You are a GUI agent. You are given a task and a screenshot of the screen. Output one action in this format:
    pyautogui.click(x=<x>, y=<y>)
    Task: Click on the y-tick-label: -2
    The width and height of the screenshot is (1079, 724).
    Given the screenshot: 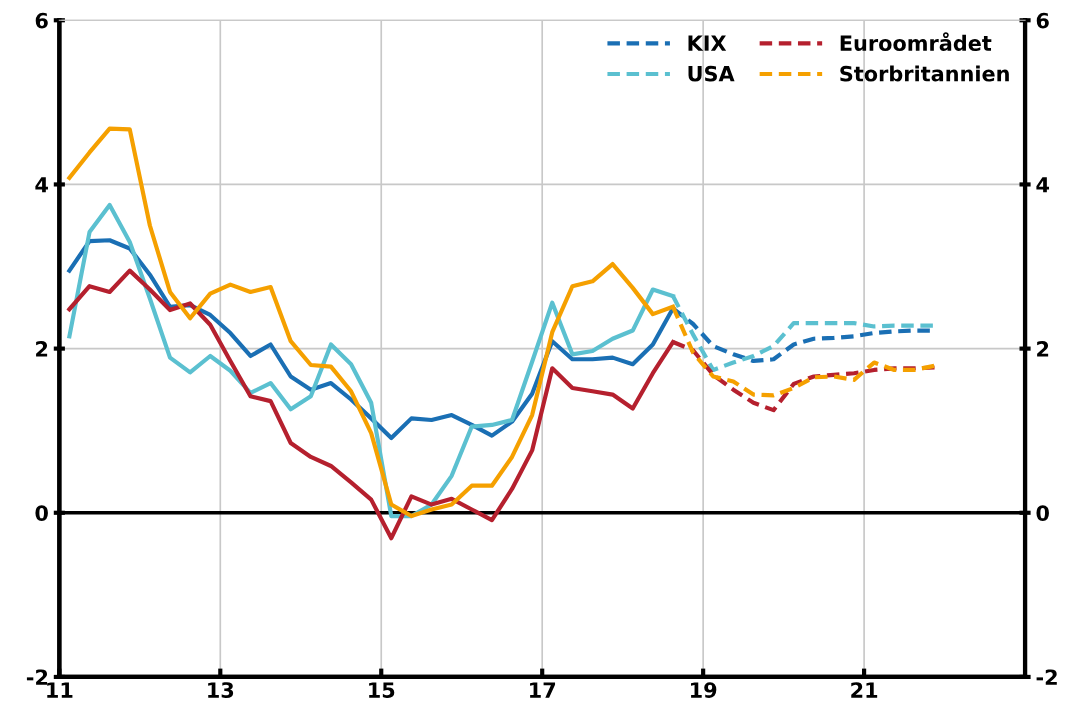 What is the action you would take?
    pyautogui.click(x=37, y=677)
    